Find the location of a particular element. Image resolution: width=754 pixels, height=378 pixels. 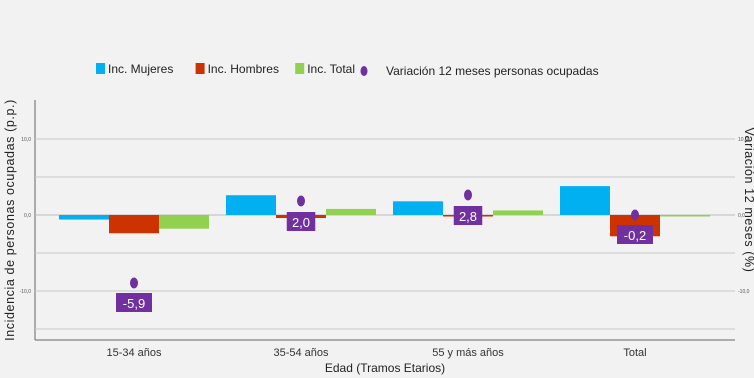

x-tick-label: 55 y más años is located at coordinates (468, 353).